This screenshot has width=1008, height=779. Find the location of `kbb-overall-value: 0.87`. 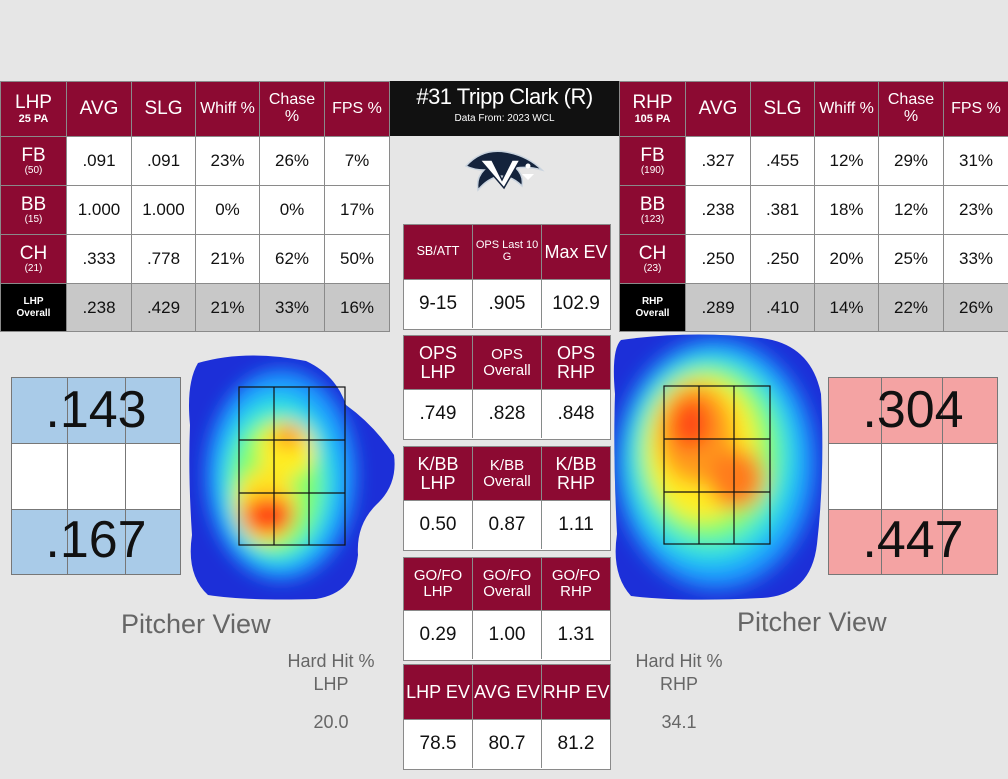

kbb-overall-value: 0.87 is located at coordinates (507, 524).